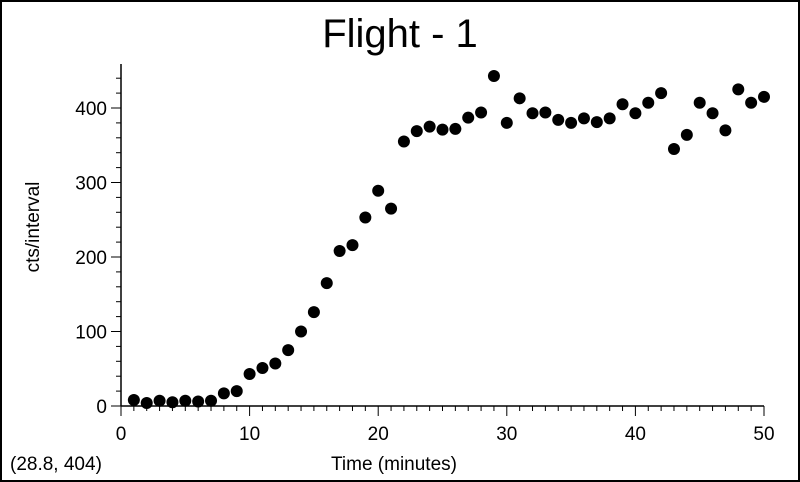 The height and width of the screenshot is (482, 800). Describe the element at coordinates (91, 109) in the screenshot. I see `y-tick-label: 400` at that location.